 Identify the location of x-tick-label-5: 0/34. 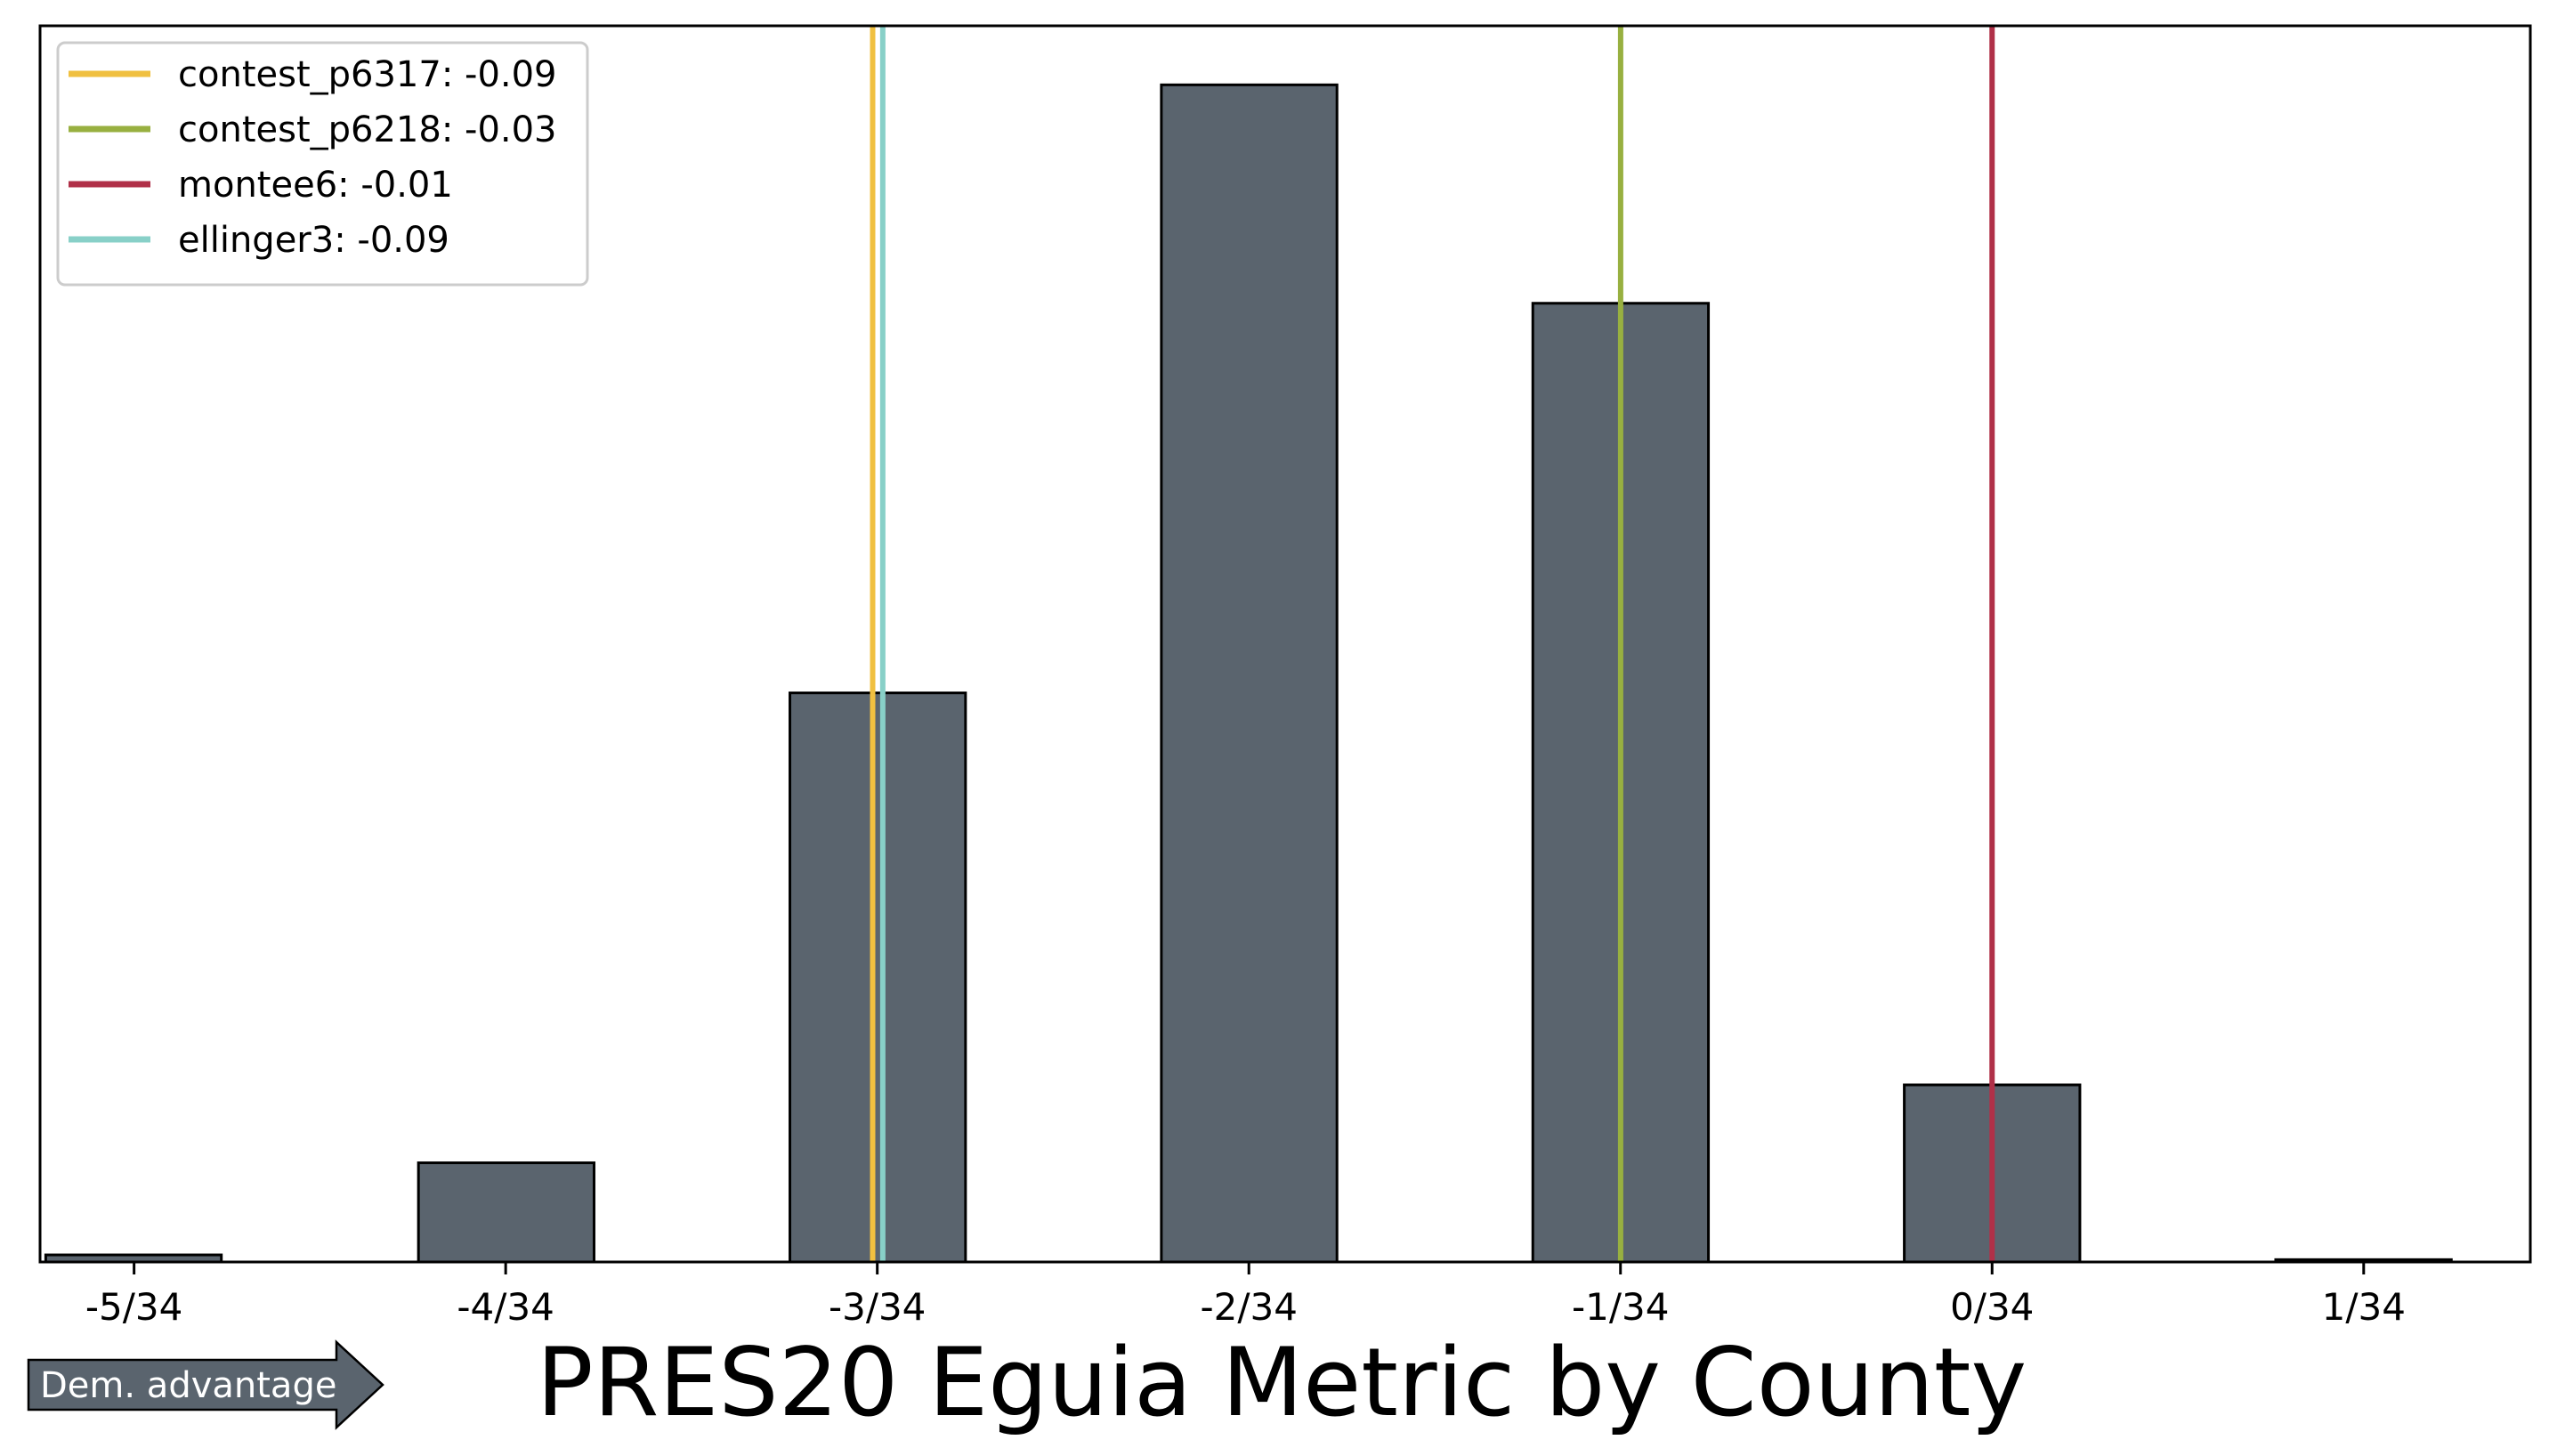
(1992, 1307).